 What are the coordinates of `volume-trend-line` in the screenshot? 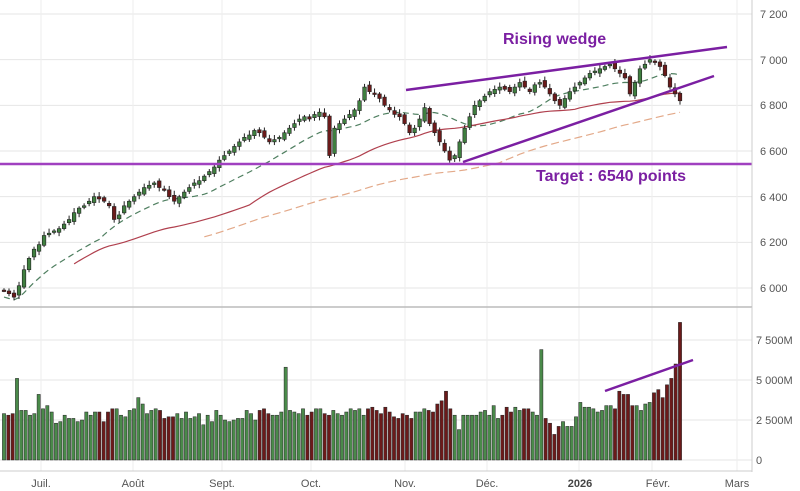 It's located at (649, 375).